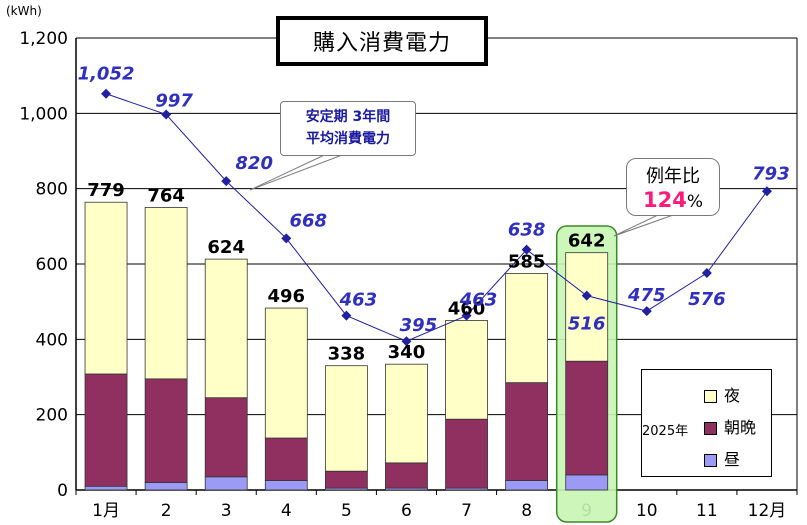 This screenshot has width=807, height=525. Describe the element at coordinates (722, 458) in the screenshot. I see `legend-item-day: 昼` at that location.